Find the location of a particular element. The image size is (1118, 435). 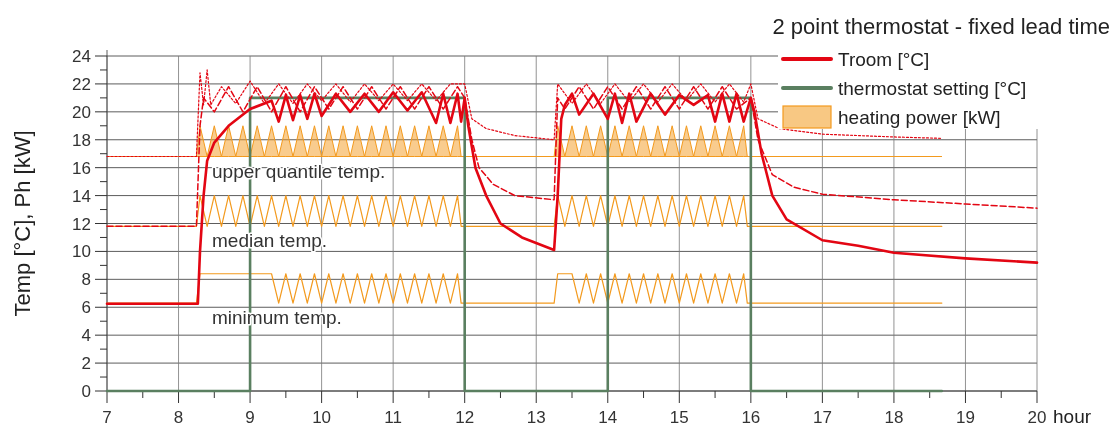

y-tick-label: 16 is located at coordinates (81, 168).